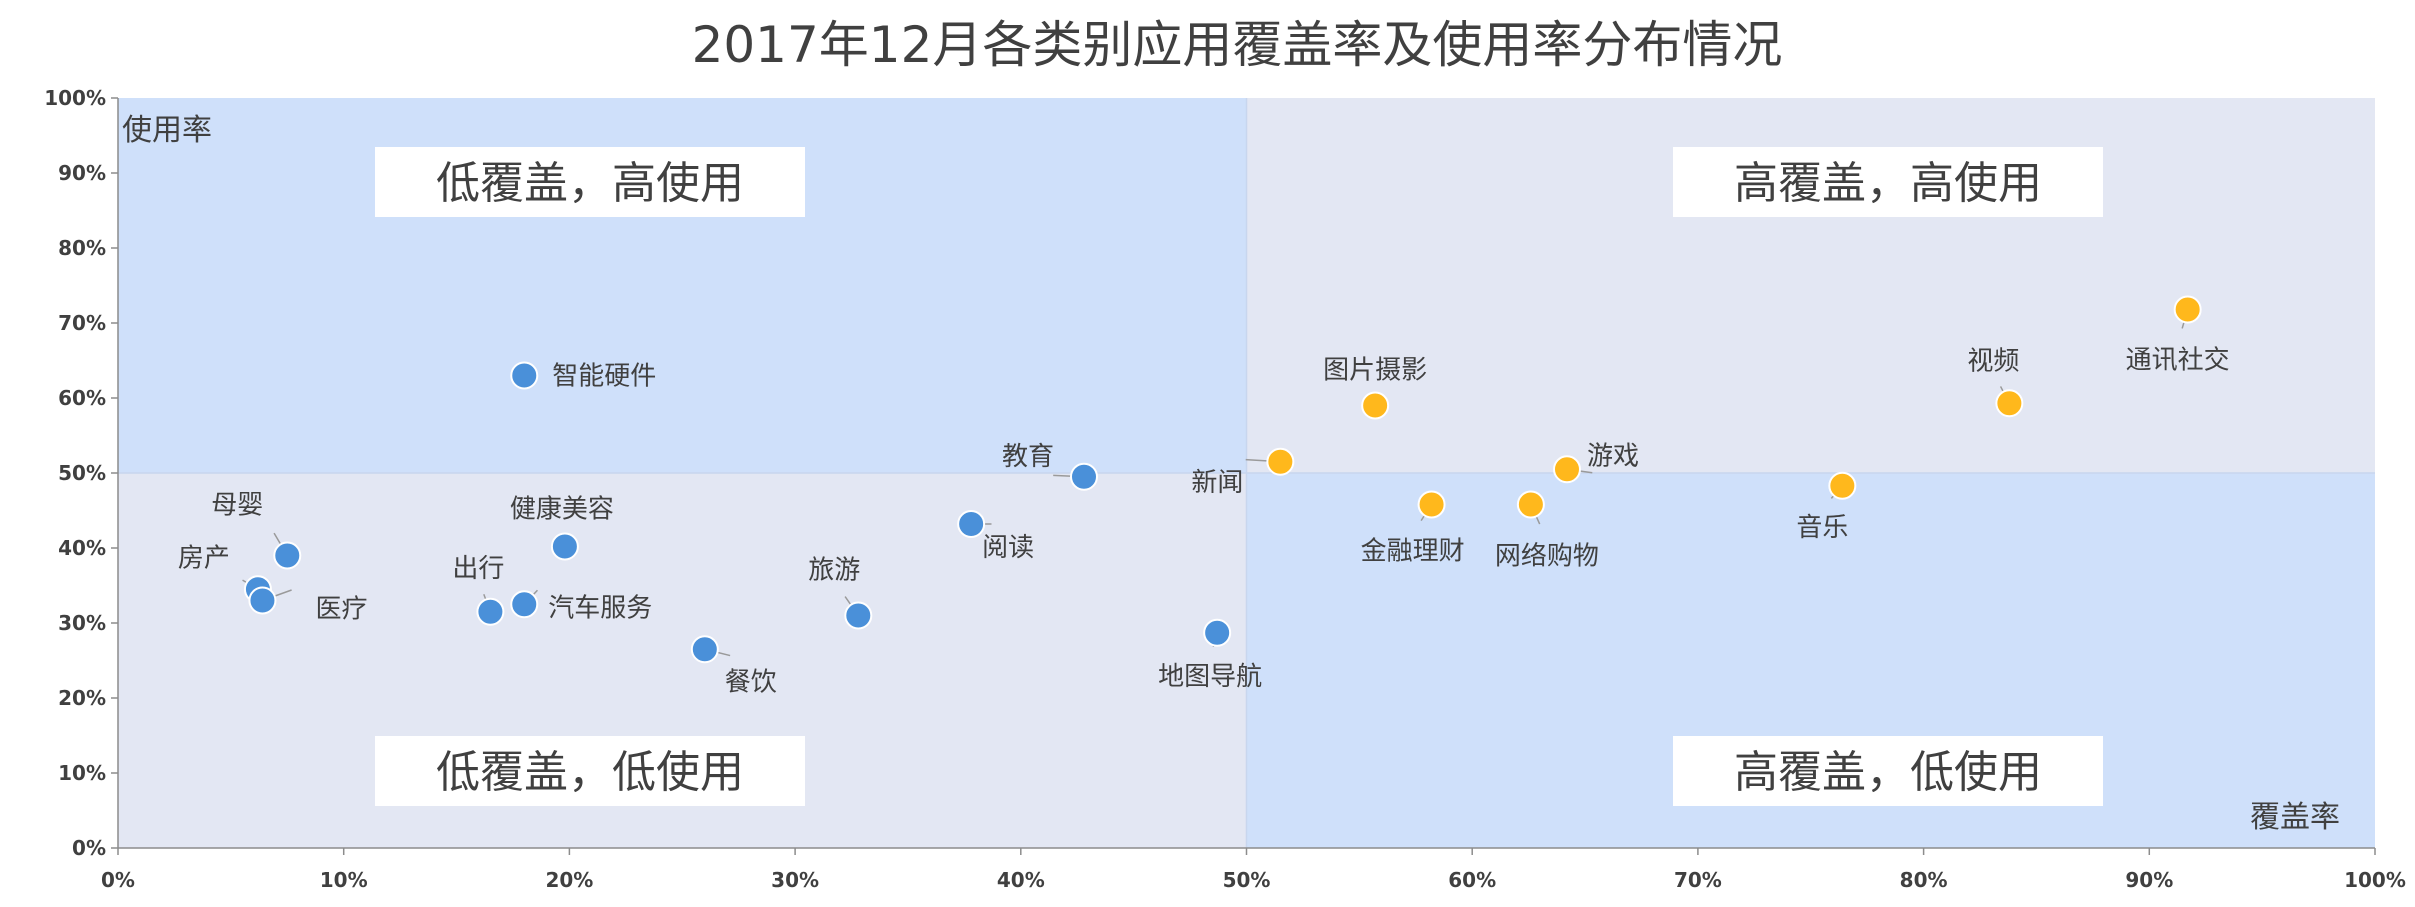 The image size is (2415, 907). Describe the element at coordinates (82, 623) in the screenshot. I see `y-tick-label: 30%` at that location.